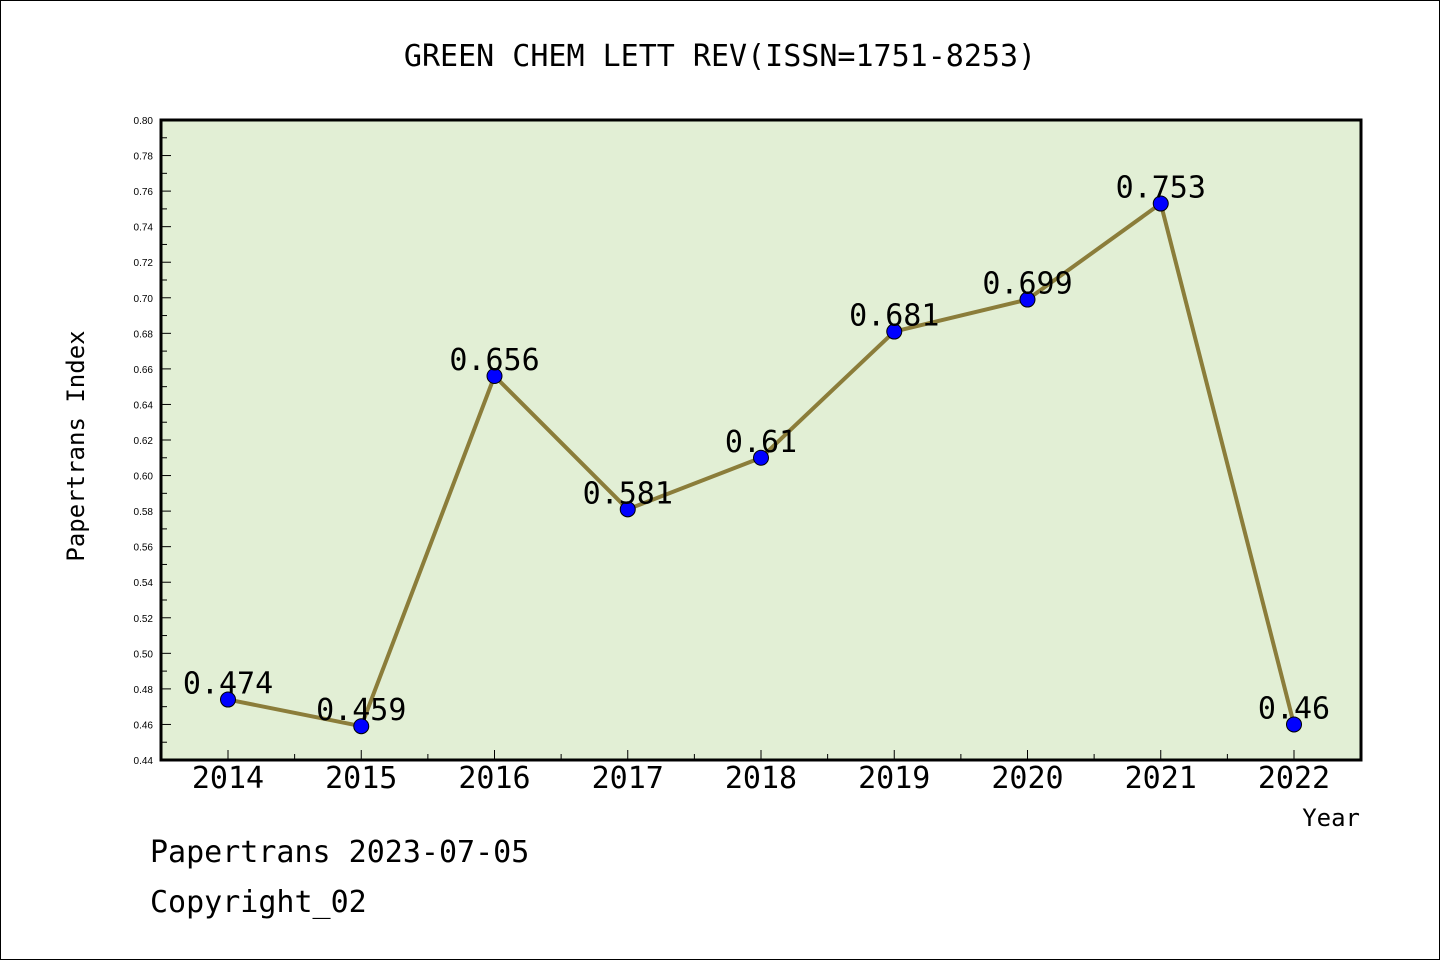  Describe the element at coordinates (144, 512) in the screenshot. I see `y-tick-label: 0.58` at that location.